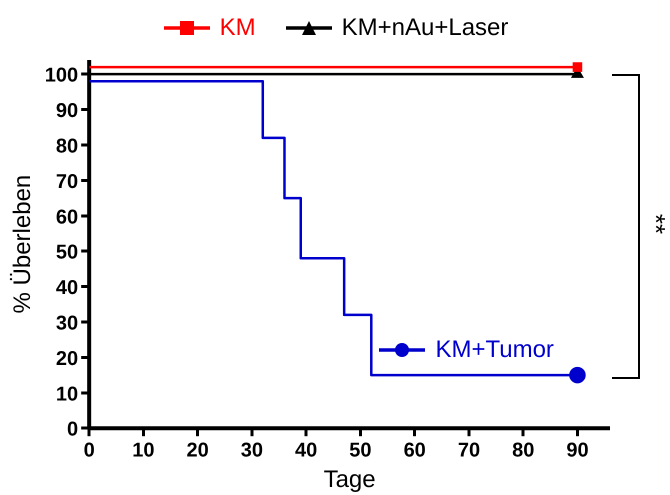 The width and height of the screenshot is (670, 495). Describe the element at coordinates (67, 288) in the screenshot. I see `y-tick-label: 40` at that location.